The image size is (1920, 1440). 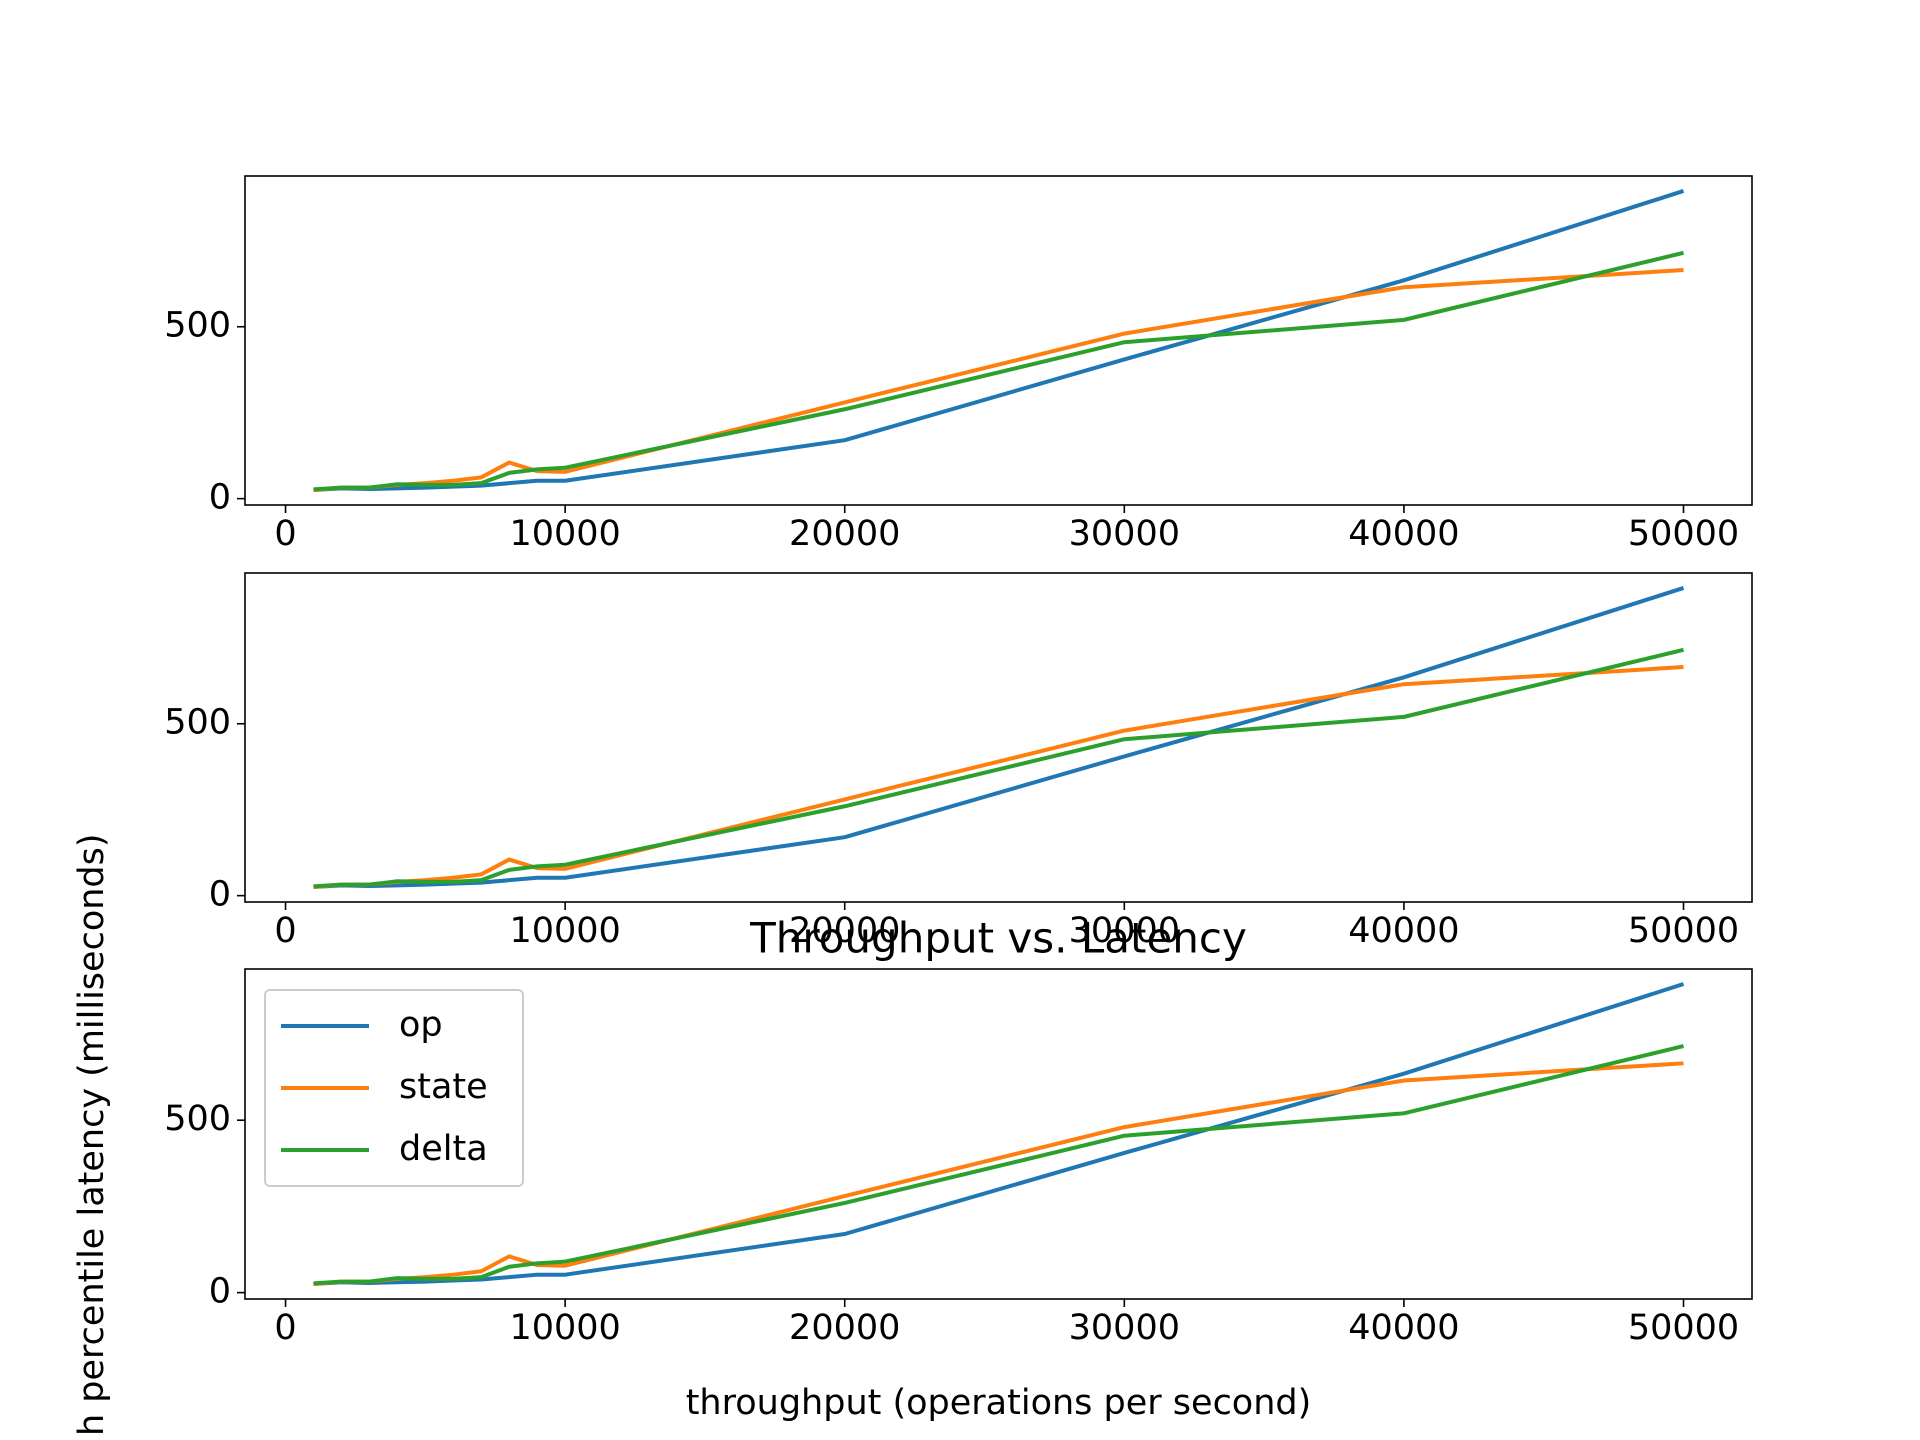 I want to click on legend: op state delta, so click(x=394, y=1088).